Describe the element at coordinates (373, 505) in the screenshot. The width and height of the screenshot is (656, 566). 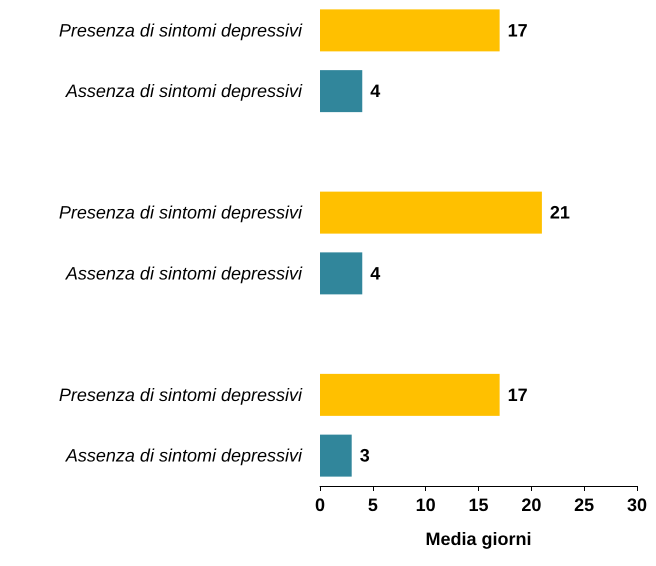
I see `x-tick-label: 5` at that location.